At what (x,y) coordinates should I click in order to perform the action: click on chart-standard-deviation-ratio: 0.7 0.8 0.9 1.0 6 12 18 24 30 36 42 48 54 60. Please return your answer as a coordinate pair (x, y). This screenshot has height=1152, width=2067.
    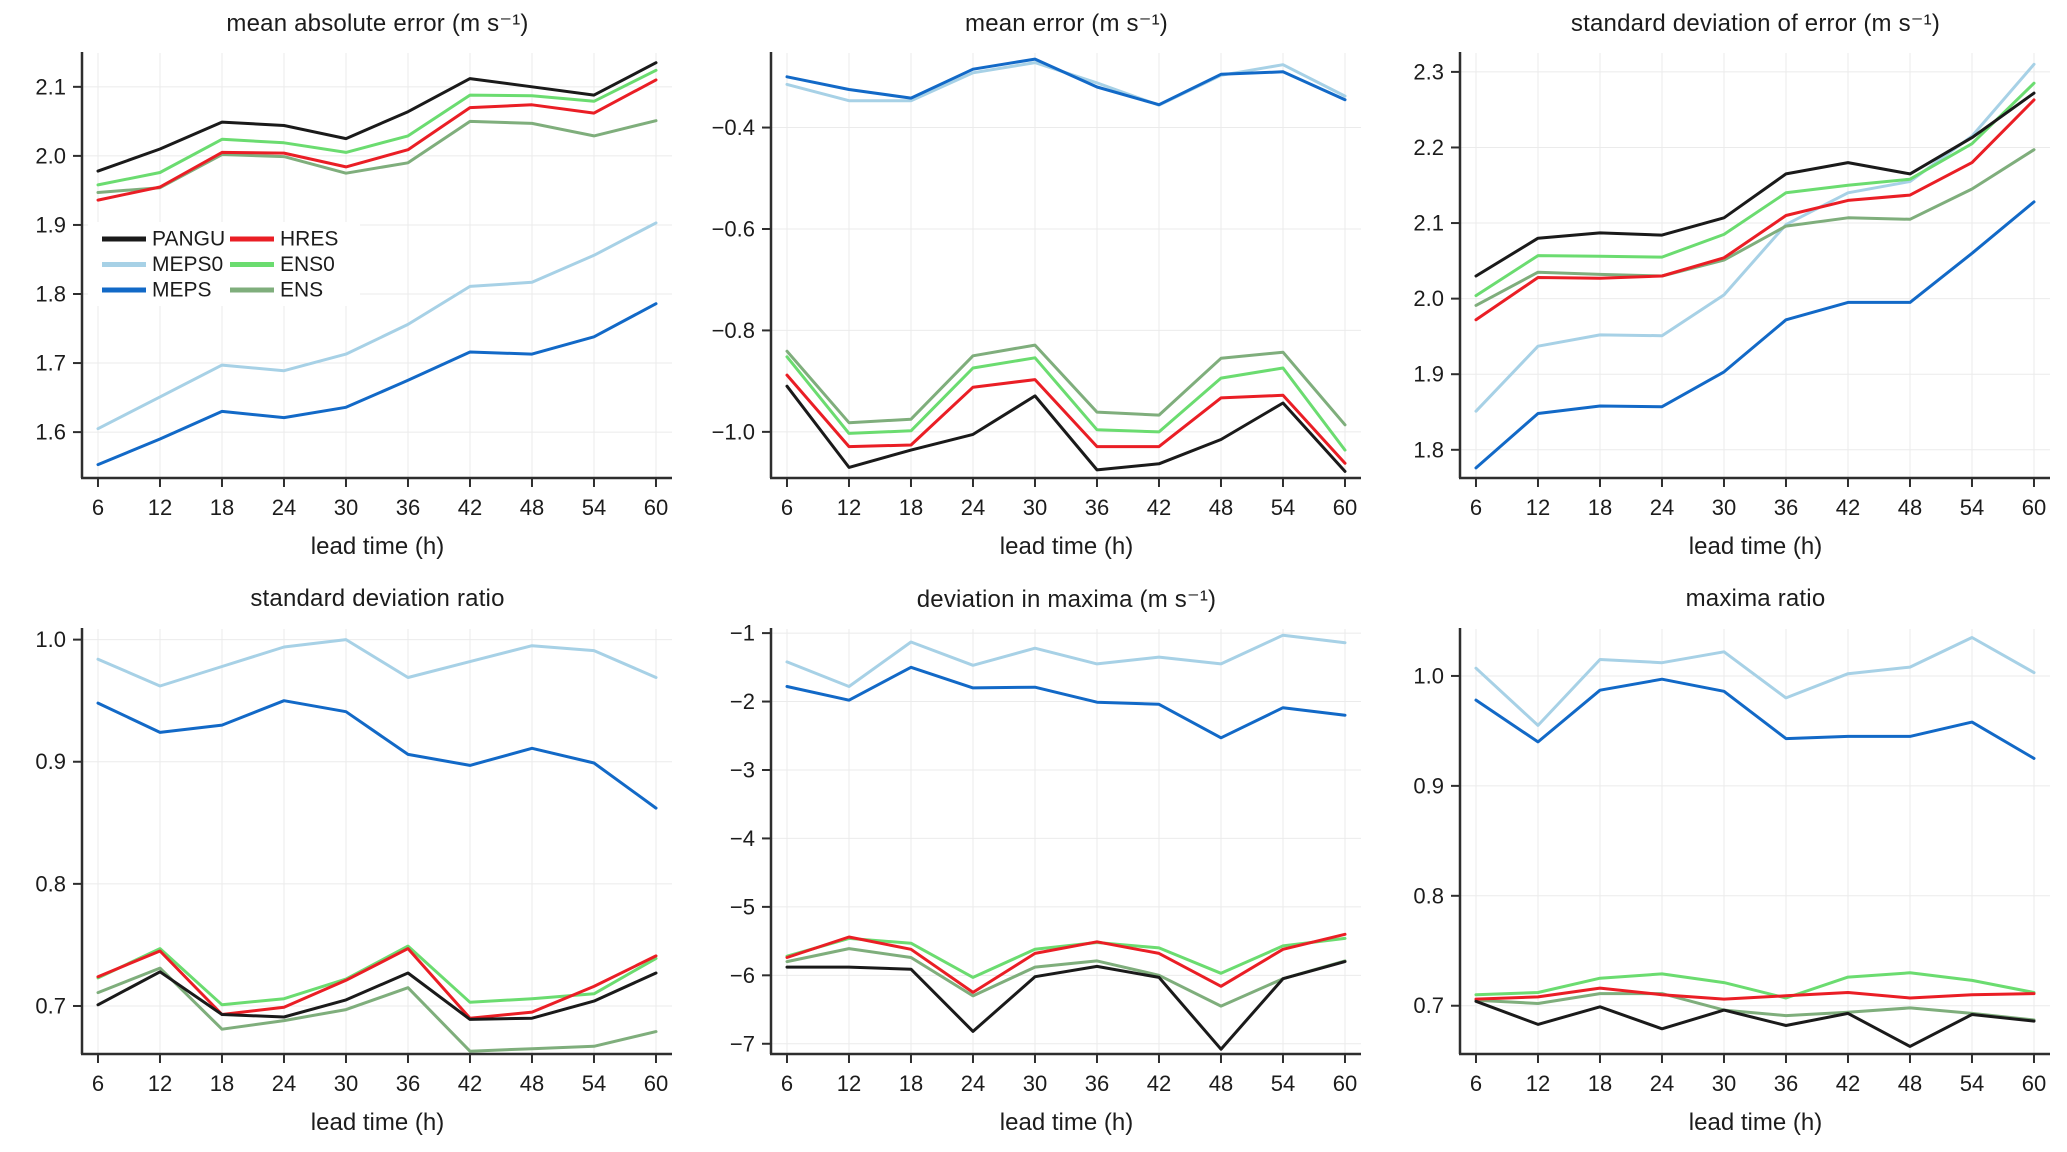
    Looking at the image, I should click on (353, 861).